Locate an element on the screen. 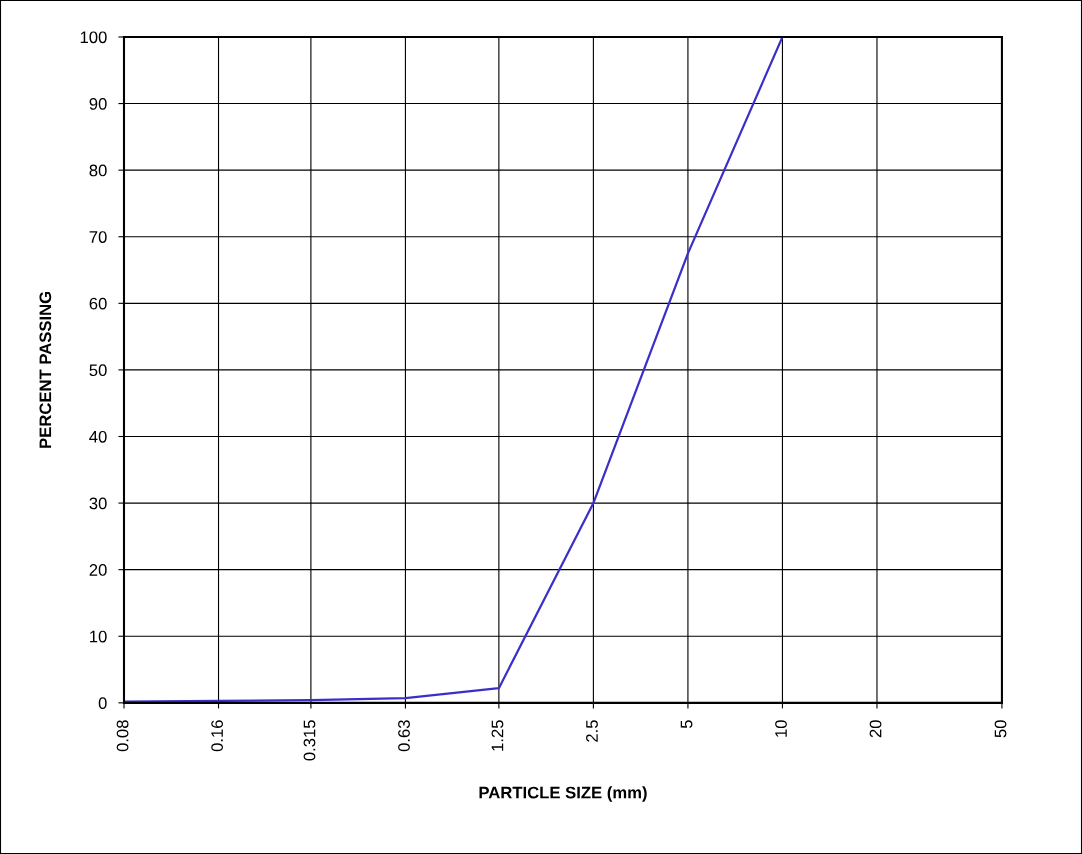 The image size is (1082, 854). y-axis-title: PERCENT PASSING is located at coordinates (45, 369).